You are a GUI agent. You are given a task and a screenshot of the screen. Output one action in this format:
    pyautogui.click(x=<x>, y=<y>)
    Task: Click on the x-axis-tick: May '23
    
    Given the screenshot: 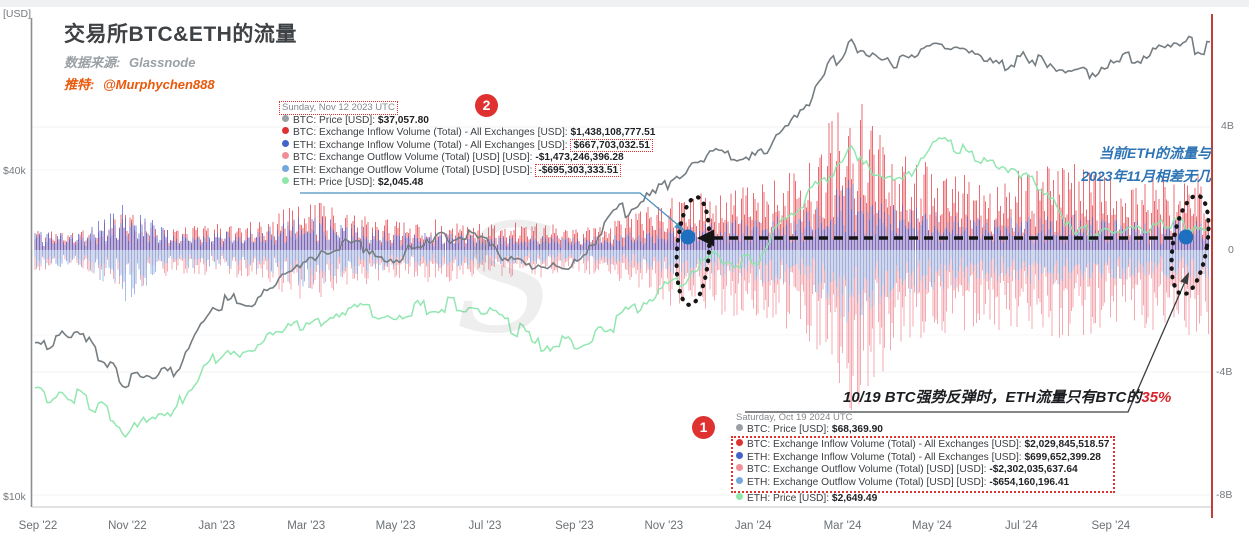 What is the action you would take?
    pyautogui.click(x=395, y=526)
    